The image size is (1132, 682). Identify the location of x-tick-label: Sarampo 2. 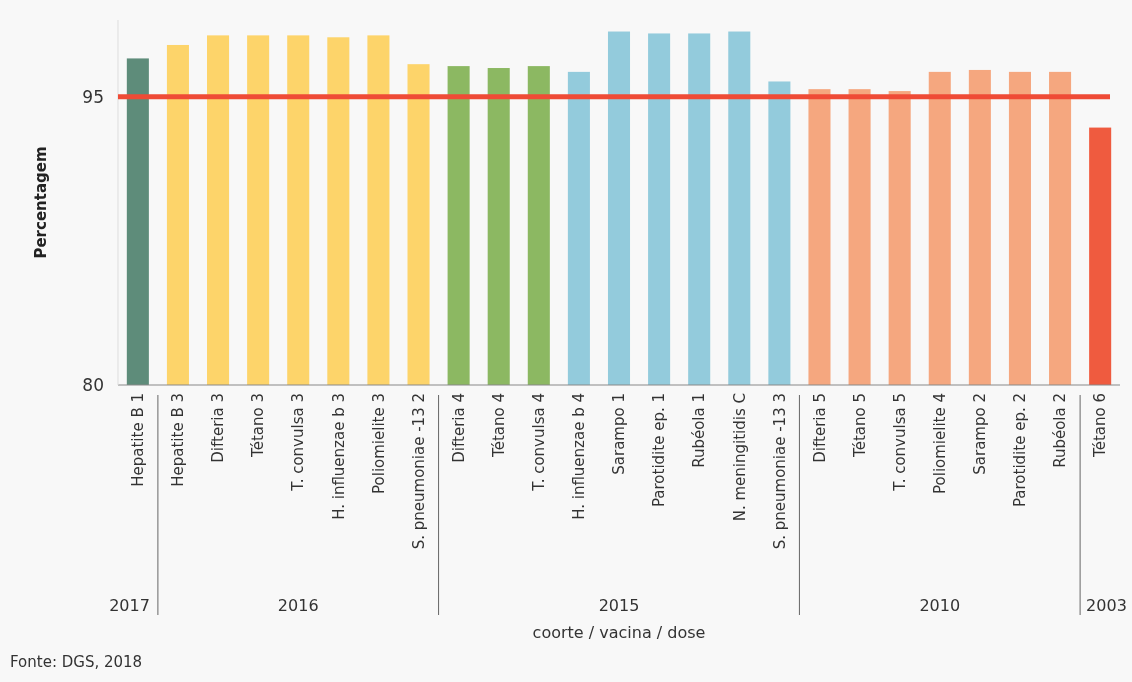
(980, 434).